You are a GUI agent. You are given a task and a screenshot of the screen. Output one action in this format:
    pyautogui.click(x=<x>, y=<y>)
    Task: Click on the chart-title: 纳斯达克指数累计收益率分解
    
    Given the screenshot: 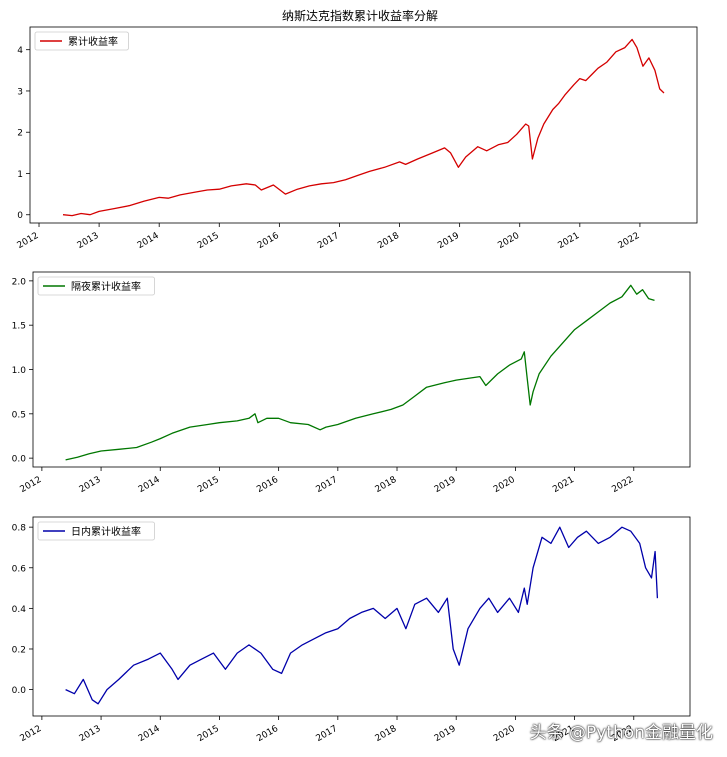 What is the action you would take?
    pyautogui.click(x=360, y=15)
    